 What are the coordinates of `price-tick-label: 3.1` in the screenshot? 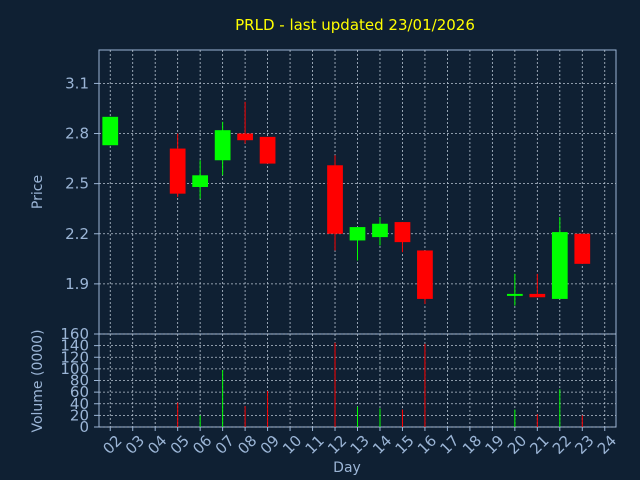 It's located at (77, 83).